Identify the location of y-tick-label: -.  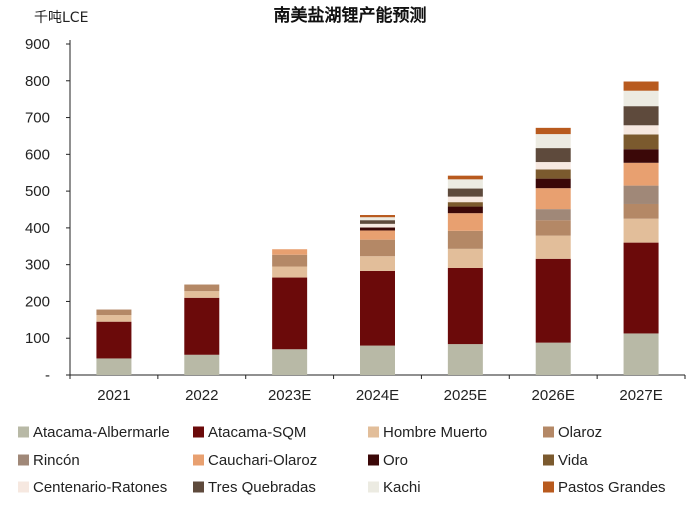
(47, 375).